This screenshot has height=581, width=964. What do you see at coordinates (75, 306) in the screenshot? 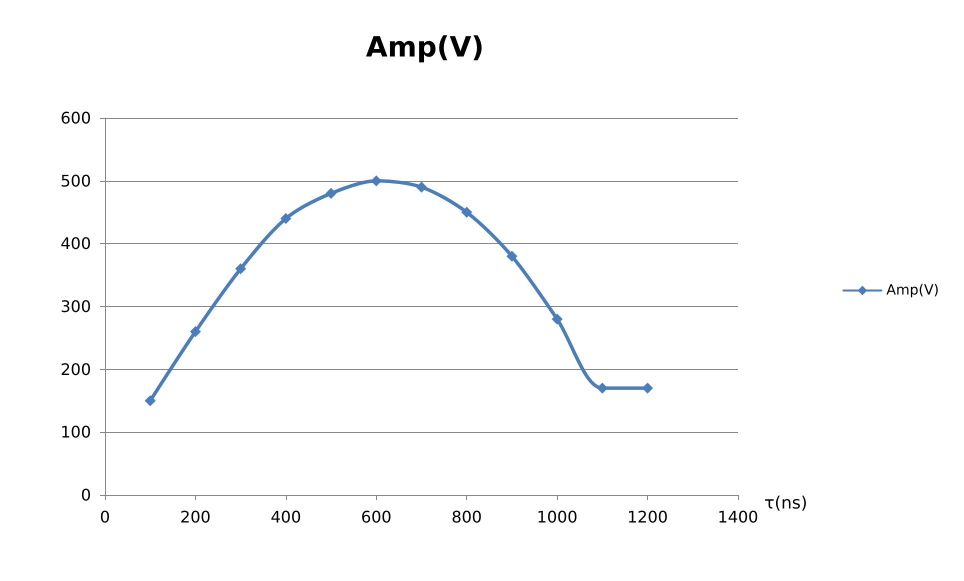
I see `y-tick-label: 300` at bounding box center [75, 306].